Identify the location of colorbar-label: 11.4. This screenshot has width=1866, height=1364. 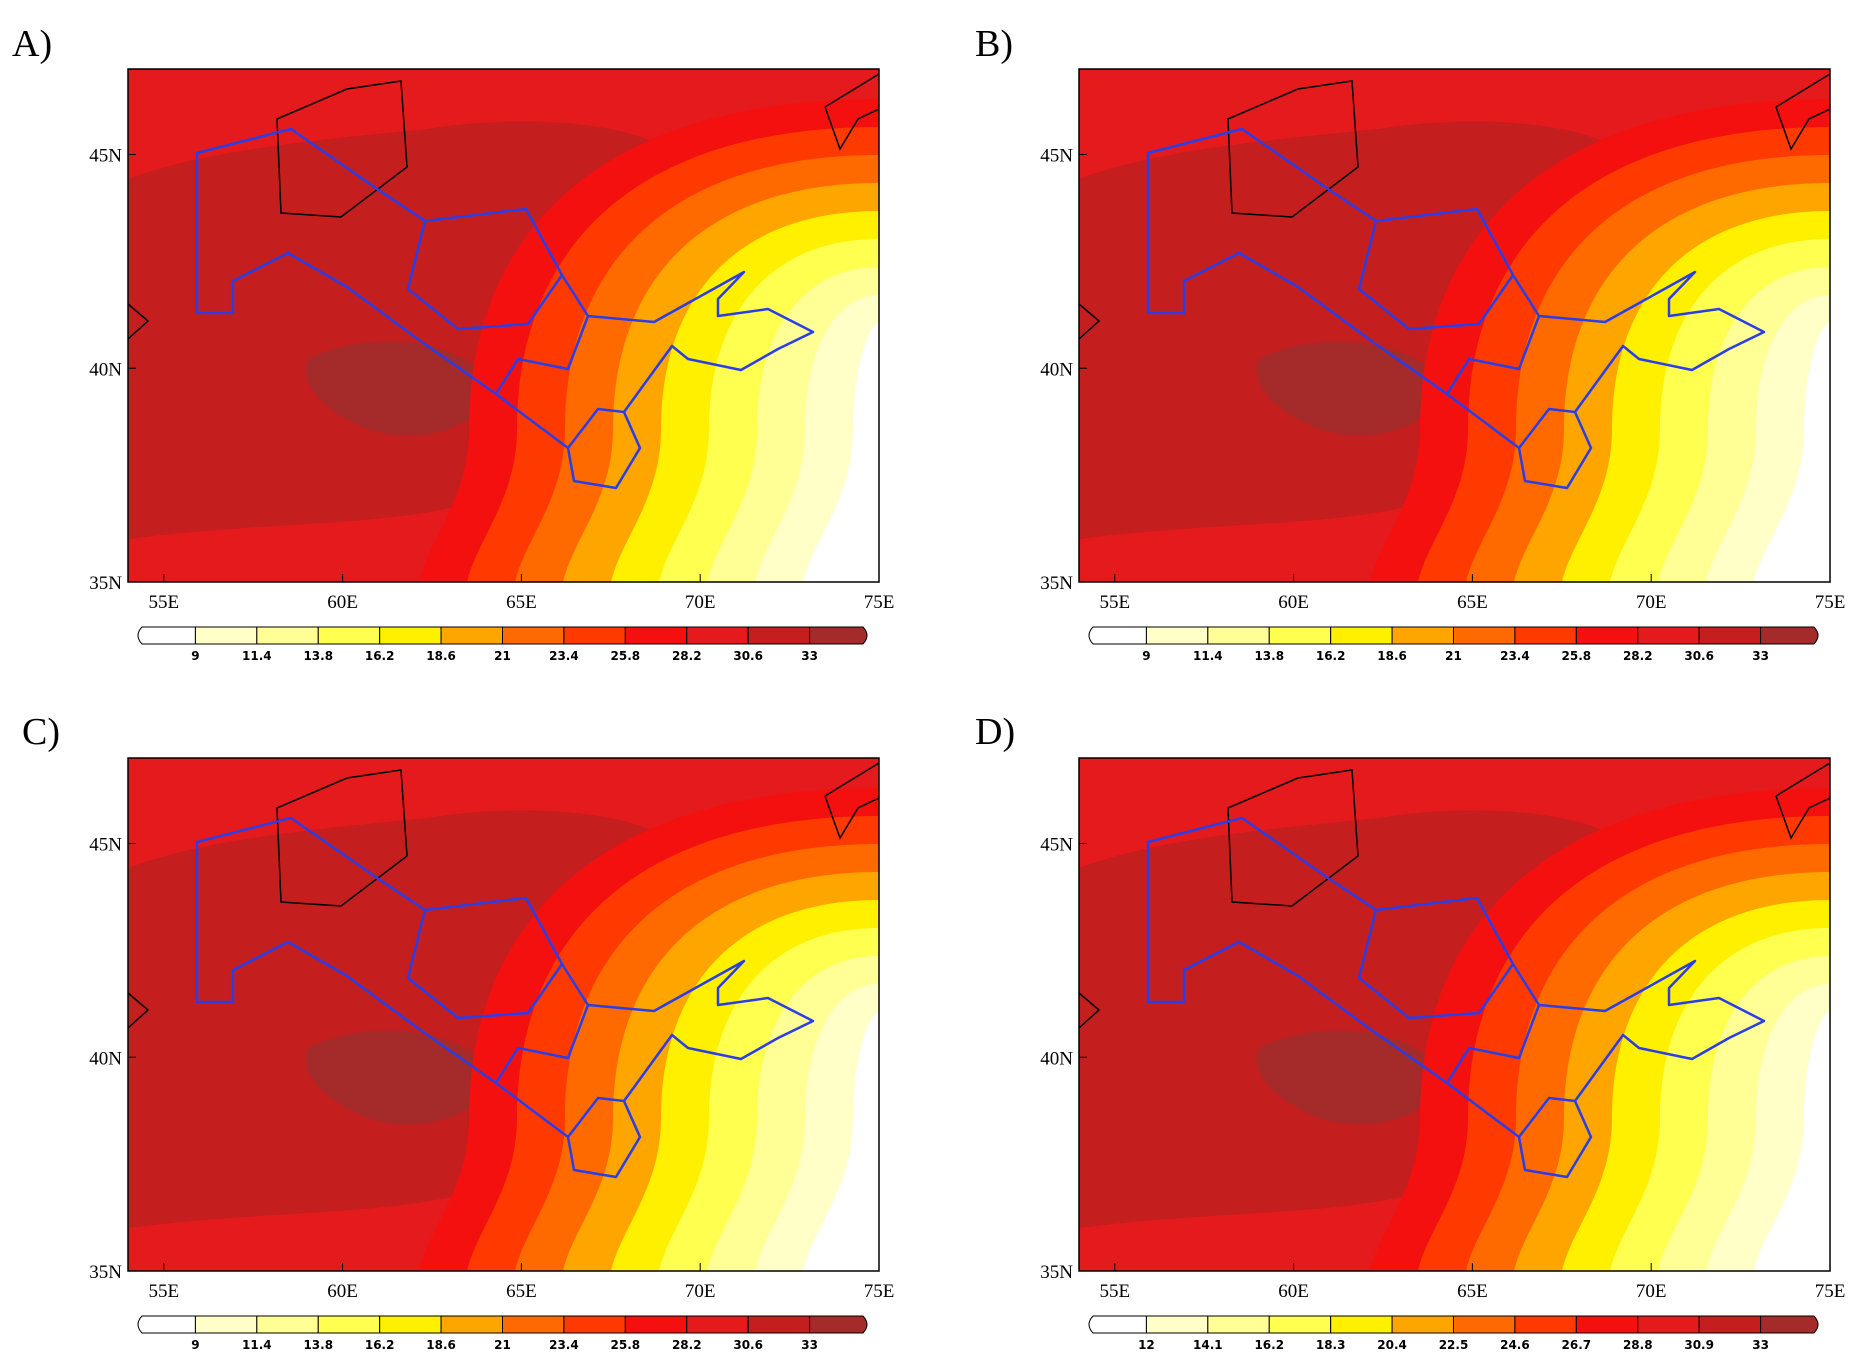
(257, 656).